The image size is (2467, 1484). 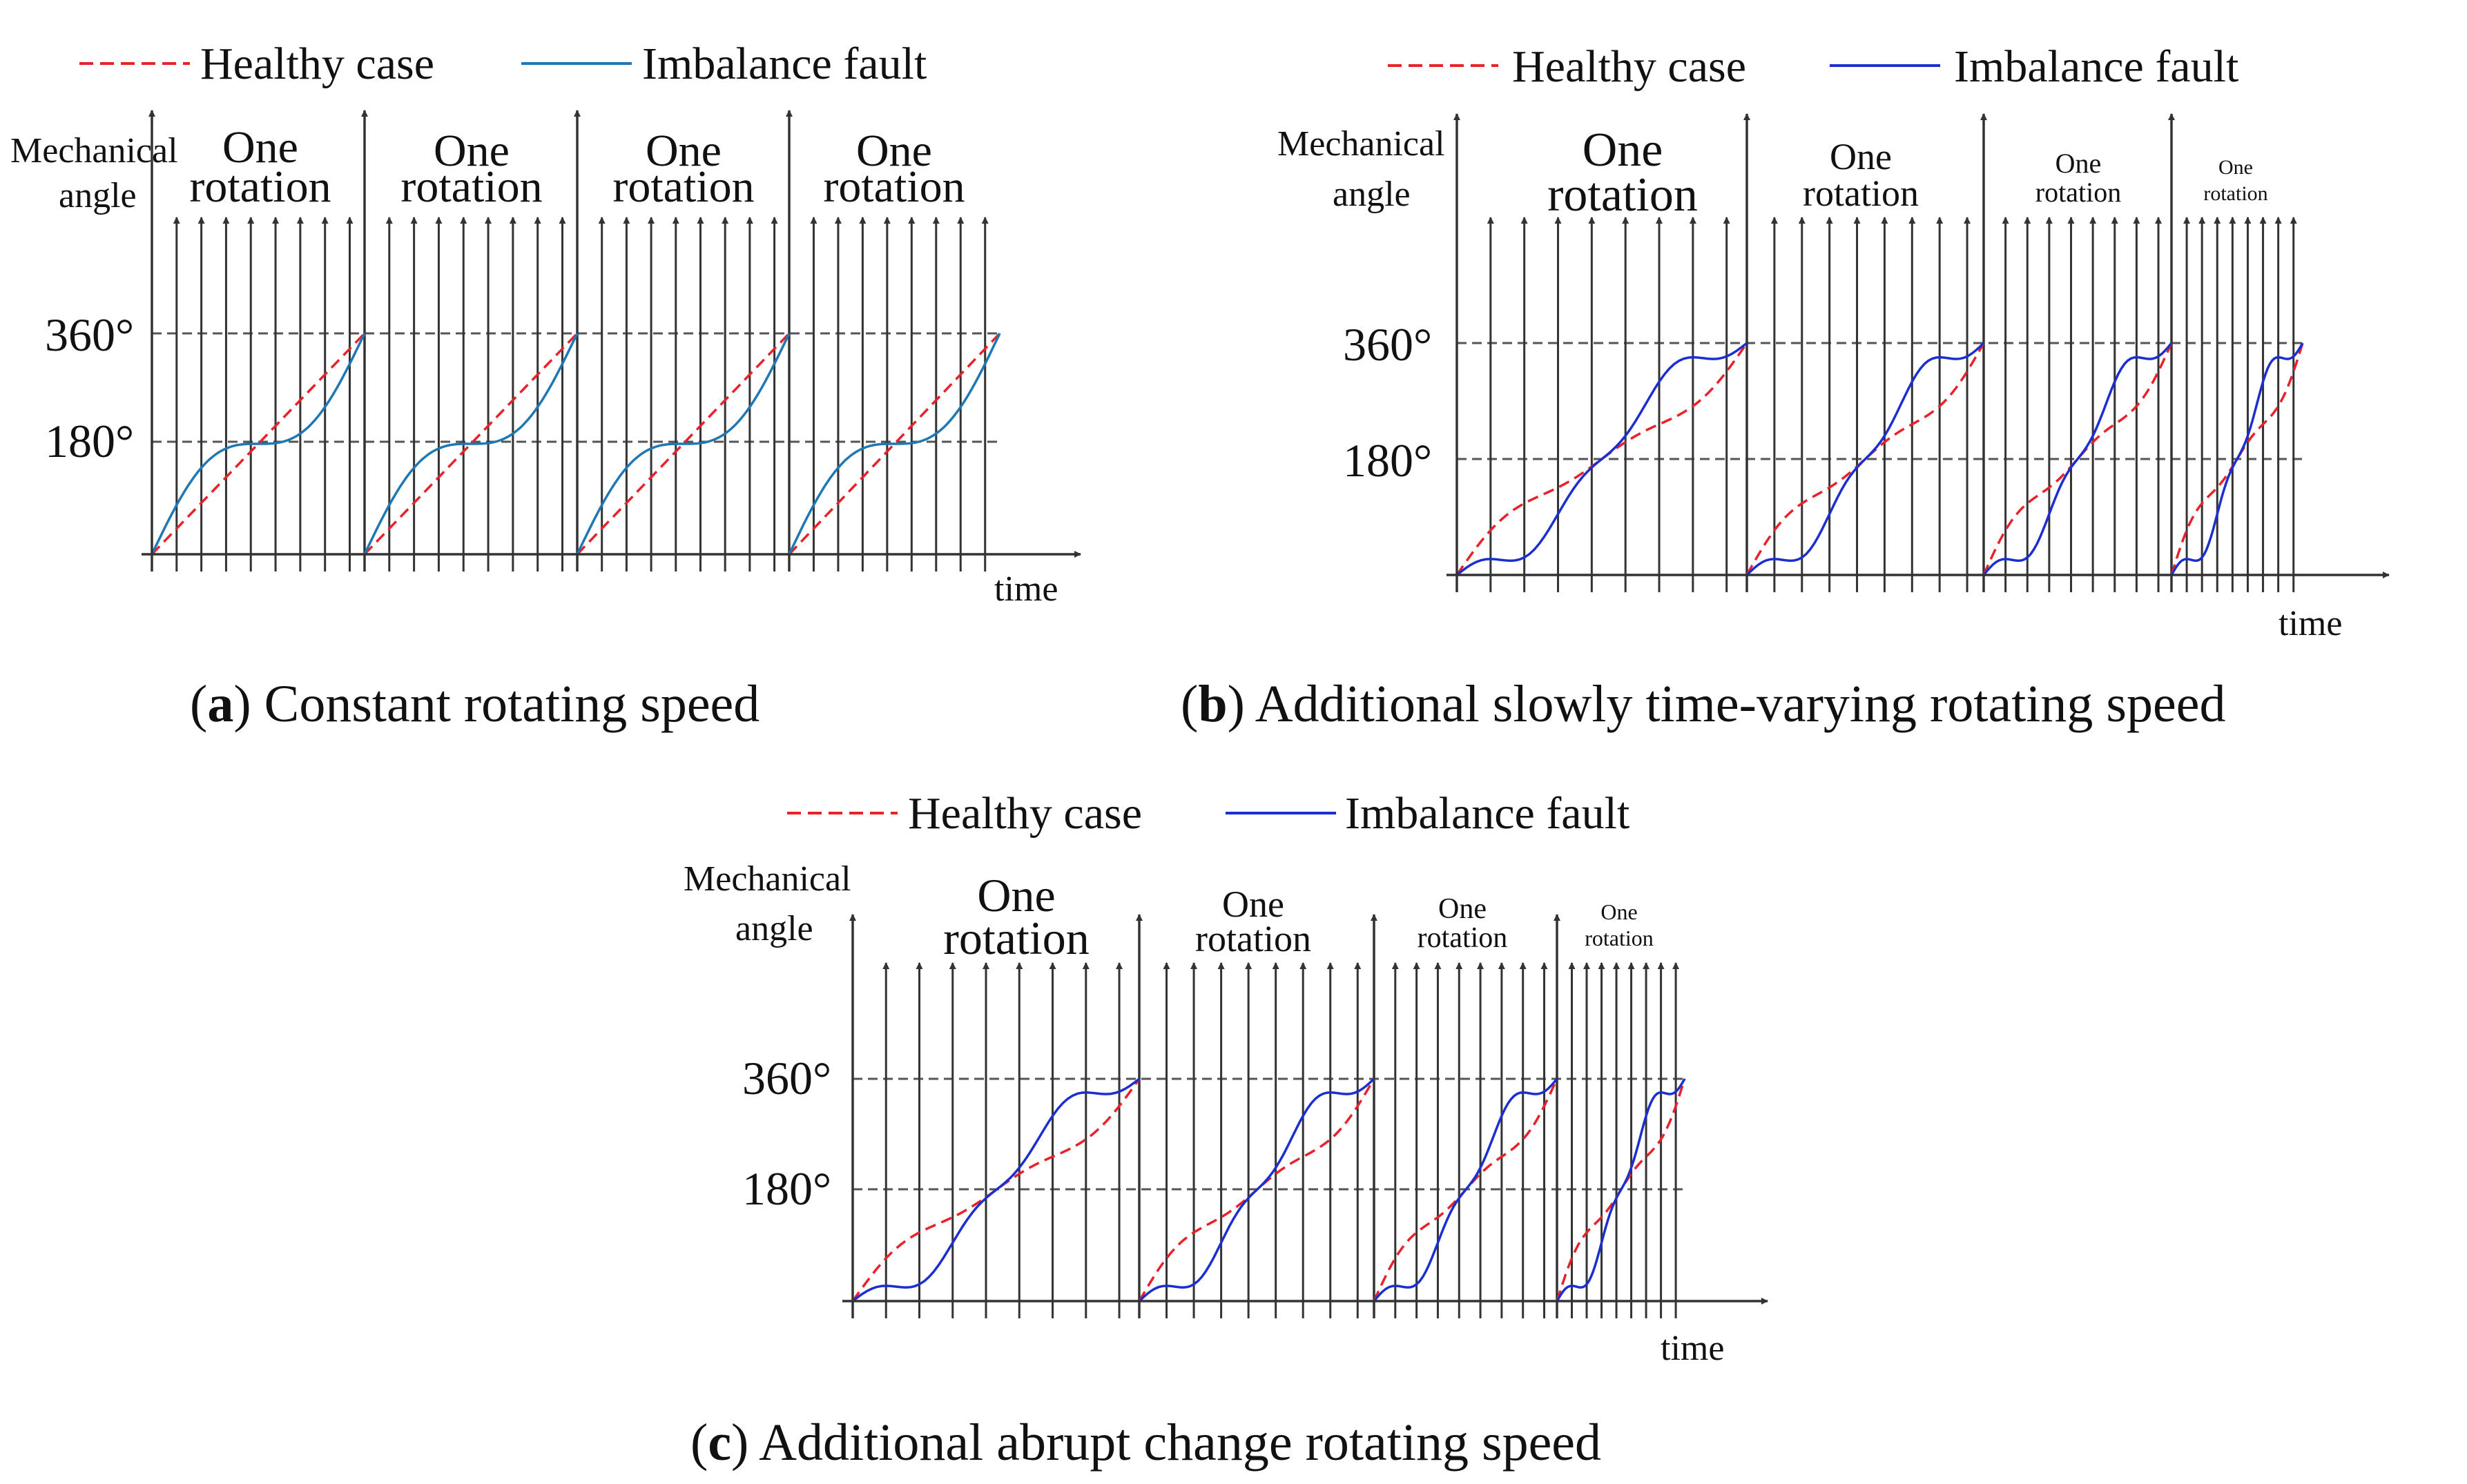 I want to click on caption-text-a: Constant rotating speed, so click(x=512, y=704).